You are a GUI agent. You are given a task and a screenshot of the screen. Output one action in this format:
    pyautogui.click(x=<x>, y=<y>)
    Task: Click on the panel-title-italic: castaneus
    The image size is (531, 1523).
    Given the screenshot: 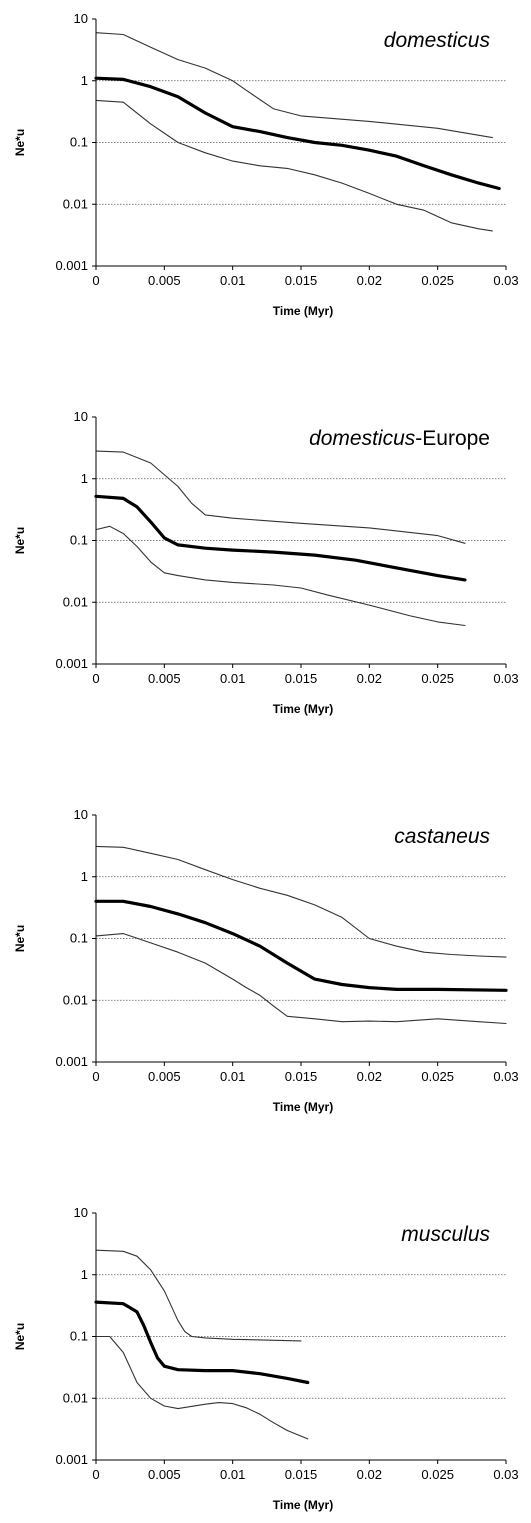 What is the action you would take?
    pyautogui.click(x=442, y=836)
    